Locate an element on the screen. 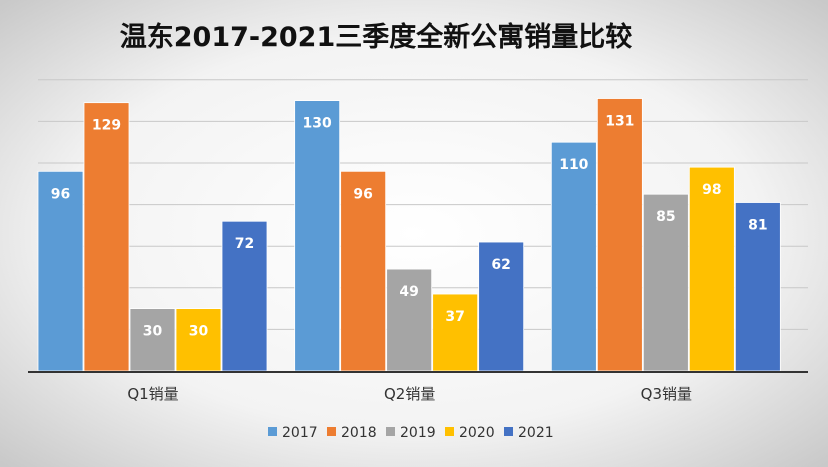 The width and height of the screenshot is (828, 467). bar-Q1销量-2019 is located at coordinates (152, 340).